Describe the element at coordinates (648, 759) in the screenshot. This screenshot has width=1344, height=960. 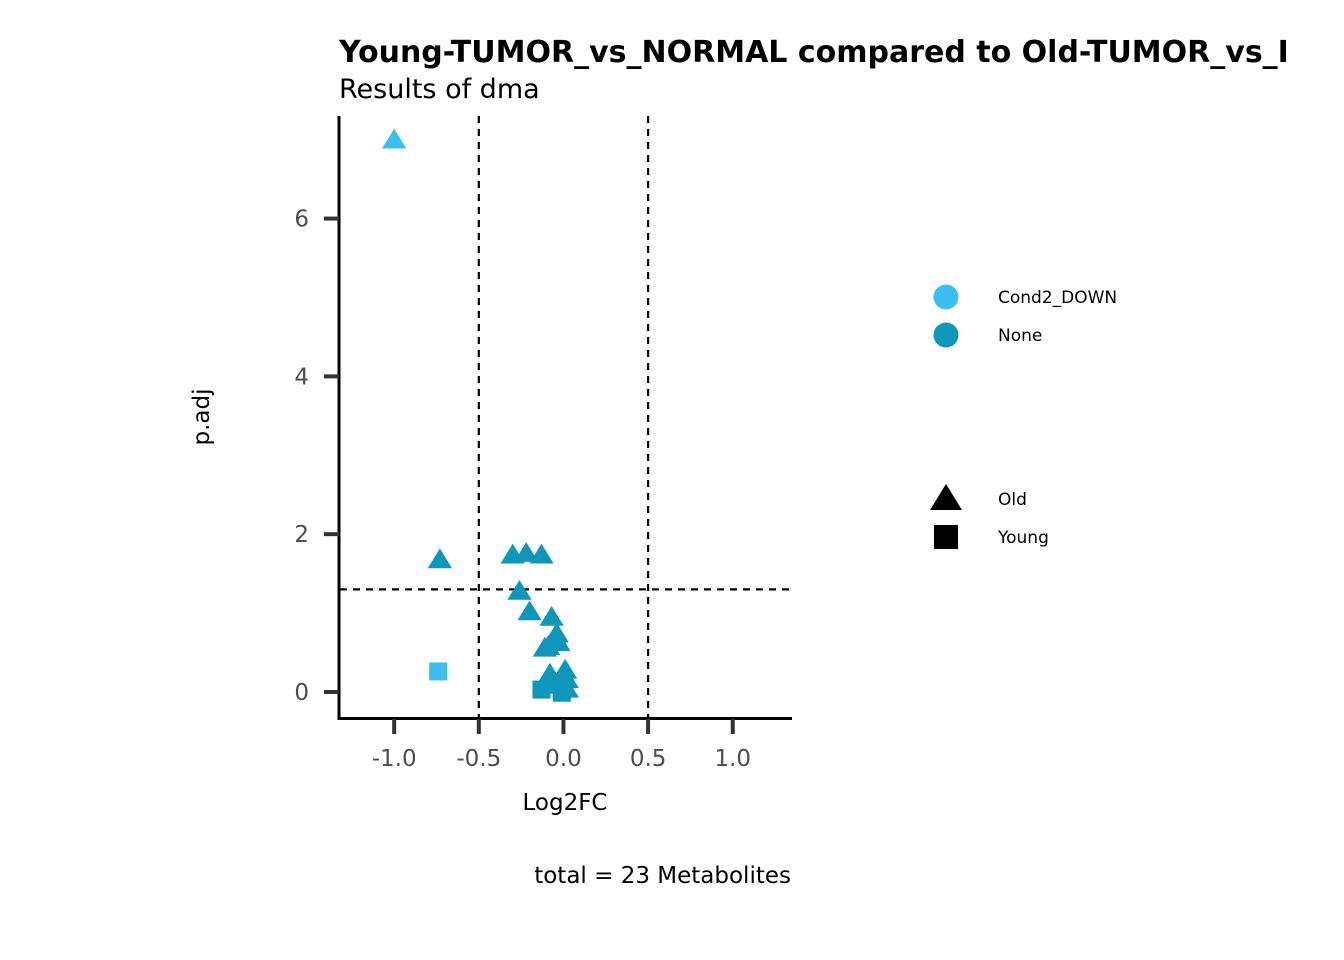
I see `x-tick-label: 0.5` at that location.